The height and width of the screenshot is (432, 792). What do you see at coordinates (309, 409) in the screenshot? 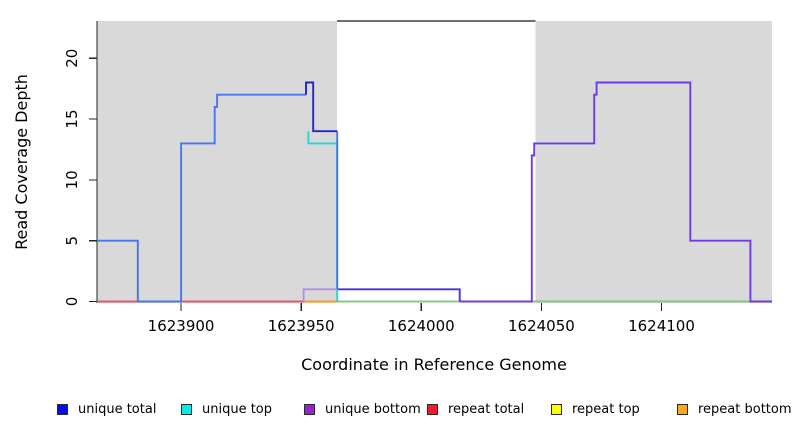
I see `legend-swatch-unique-bottom` at bounding box center [309, 409].